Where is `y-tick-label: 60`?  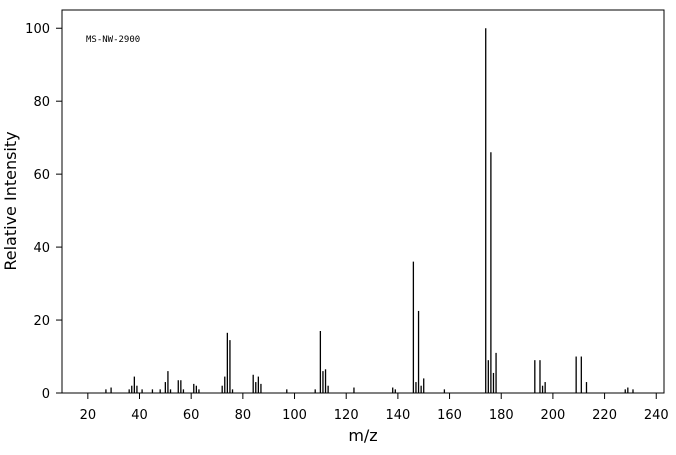 y-tick-label: 60 is located at coordinates (41, 175).